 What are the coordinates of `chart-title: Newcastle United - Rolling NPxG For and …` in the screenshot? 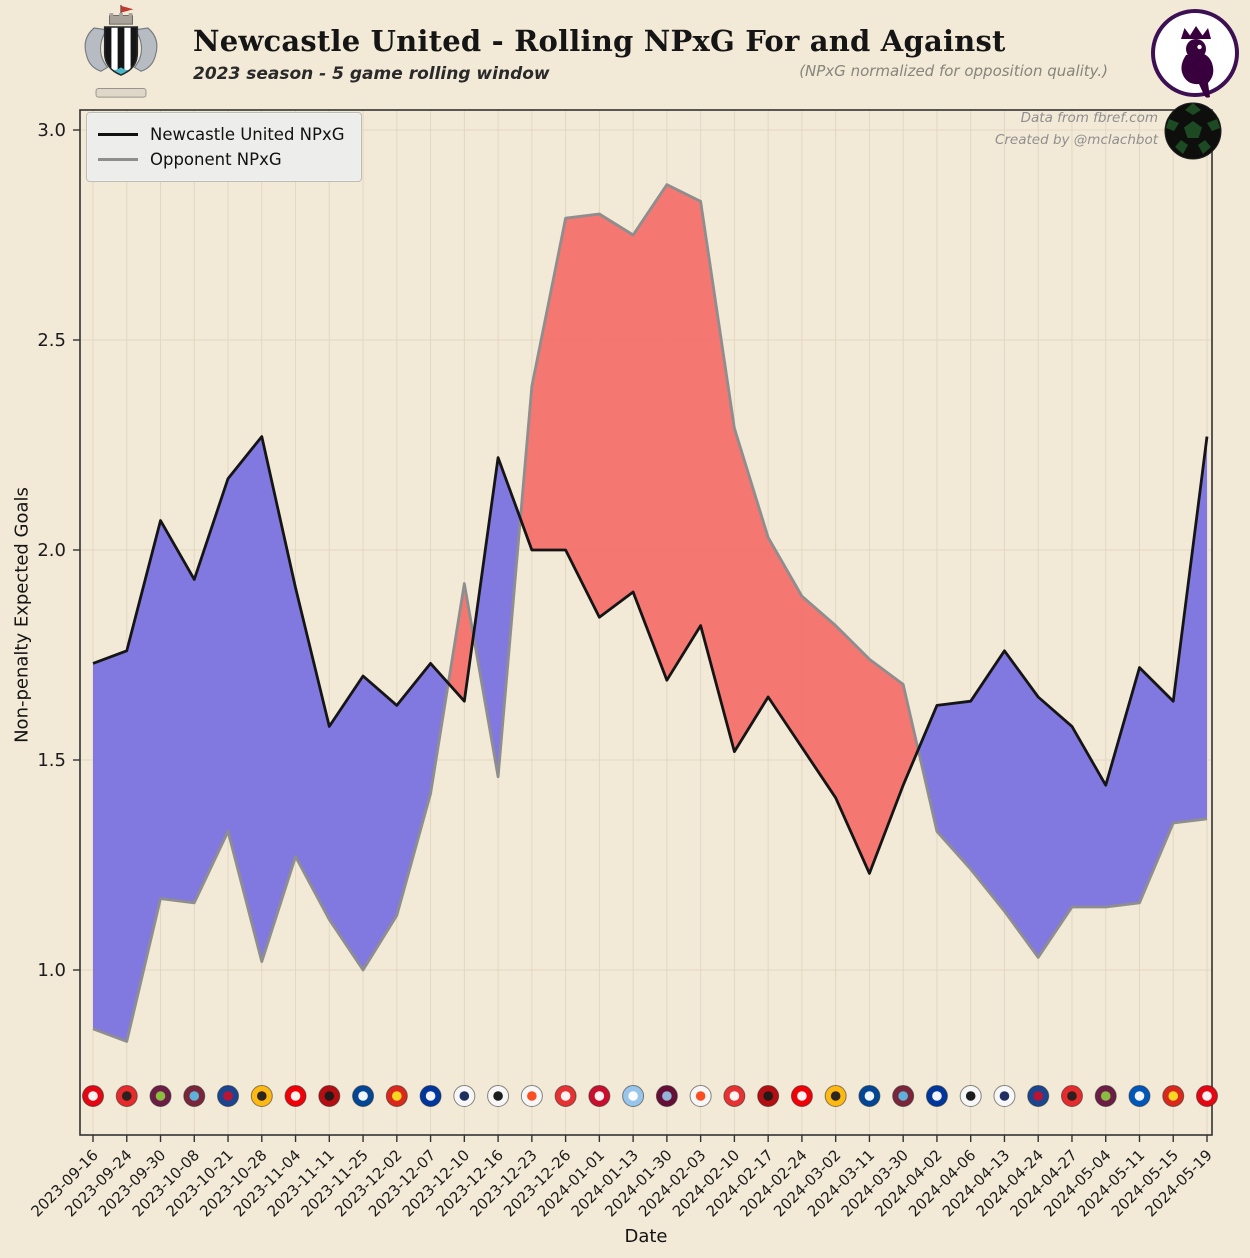 It's located at (599, 41).